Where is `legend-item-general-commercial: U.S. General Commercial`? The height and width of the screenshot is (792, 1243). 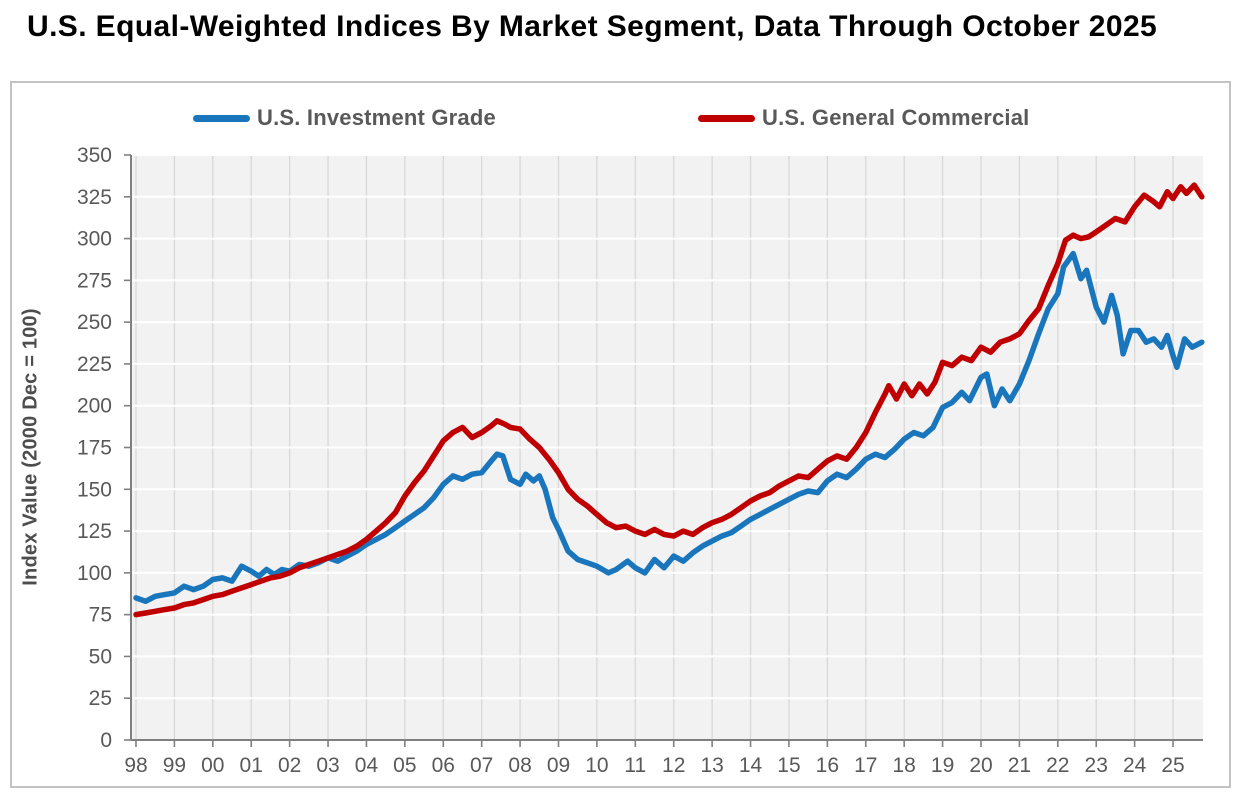
legend-item-general-commercial: U.S. General Commercial is located at coordinates (863, 118).